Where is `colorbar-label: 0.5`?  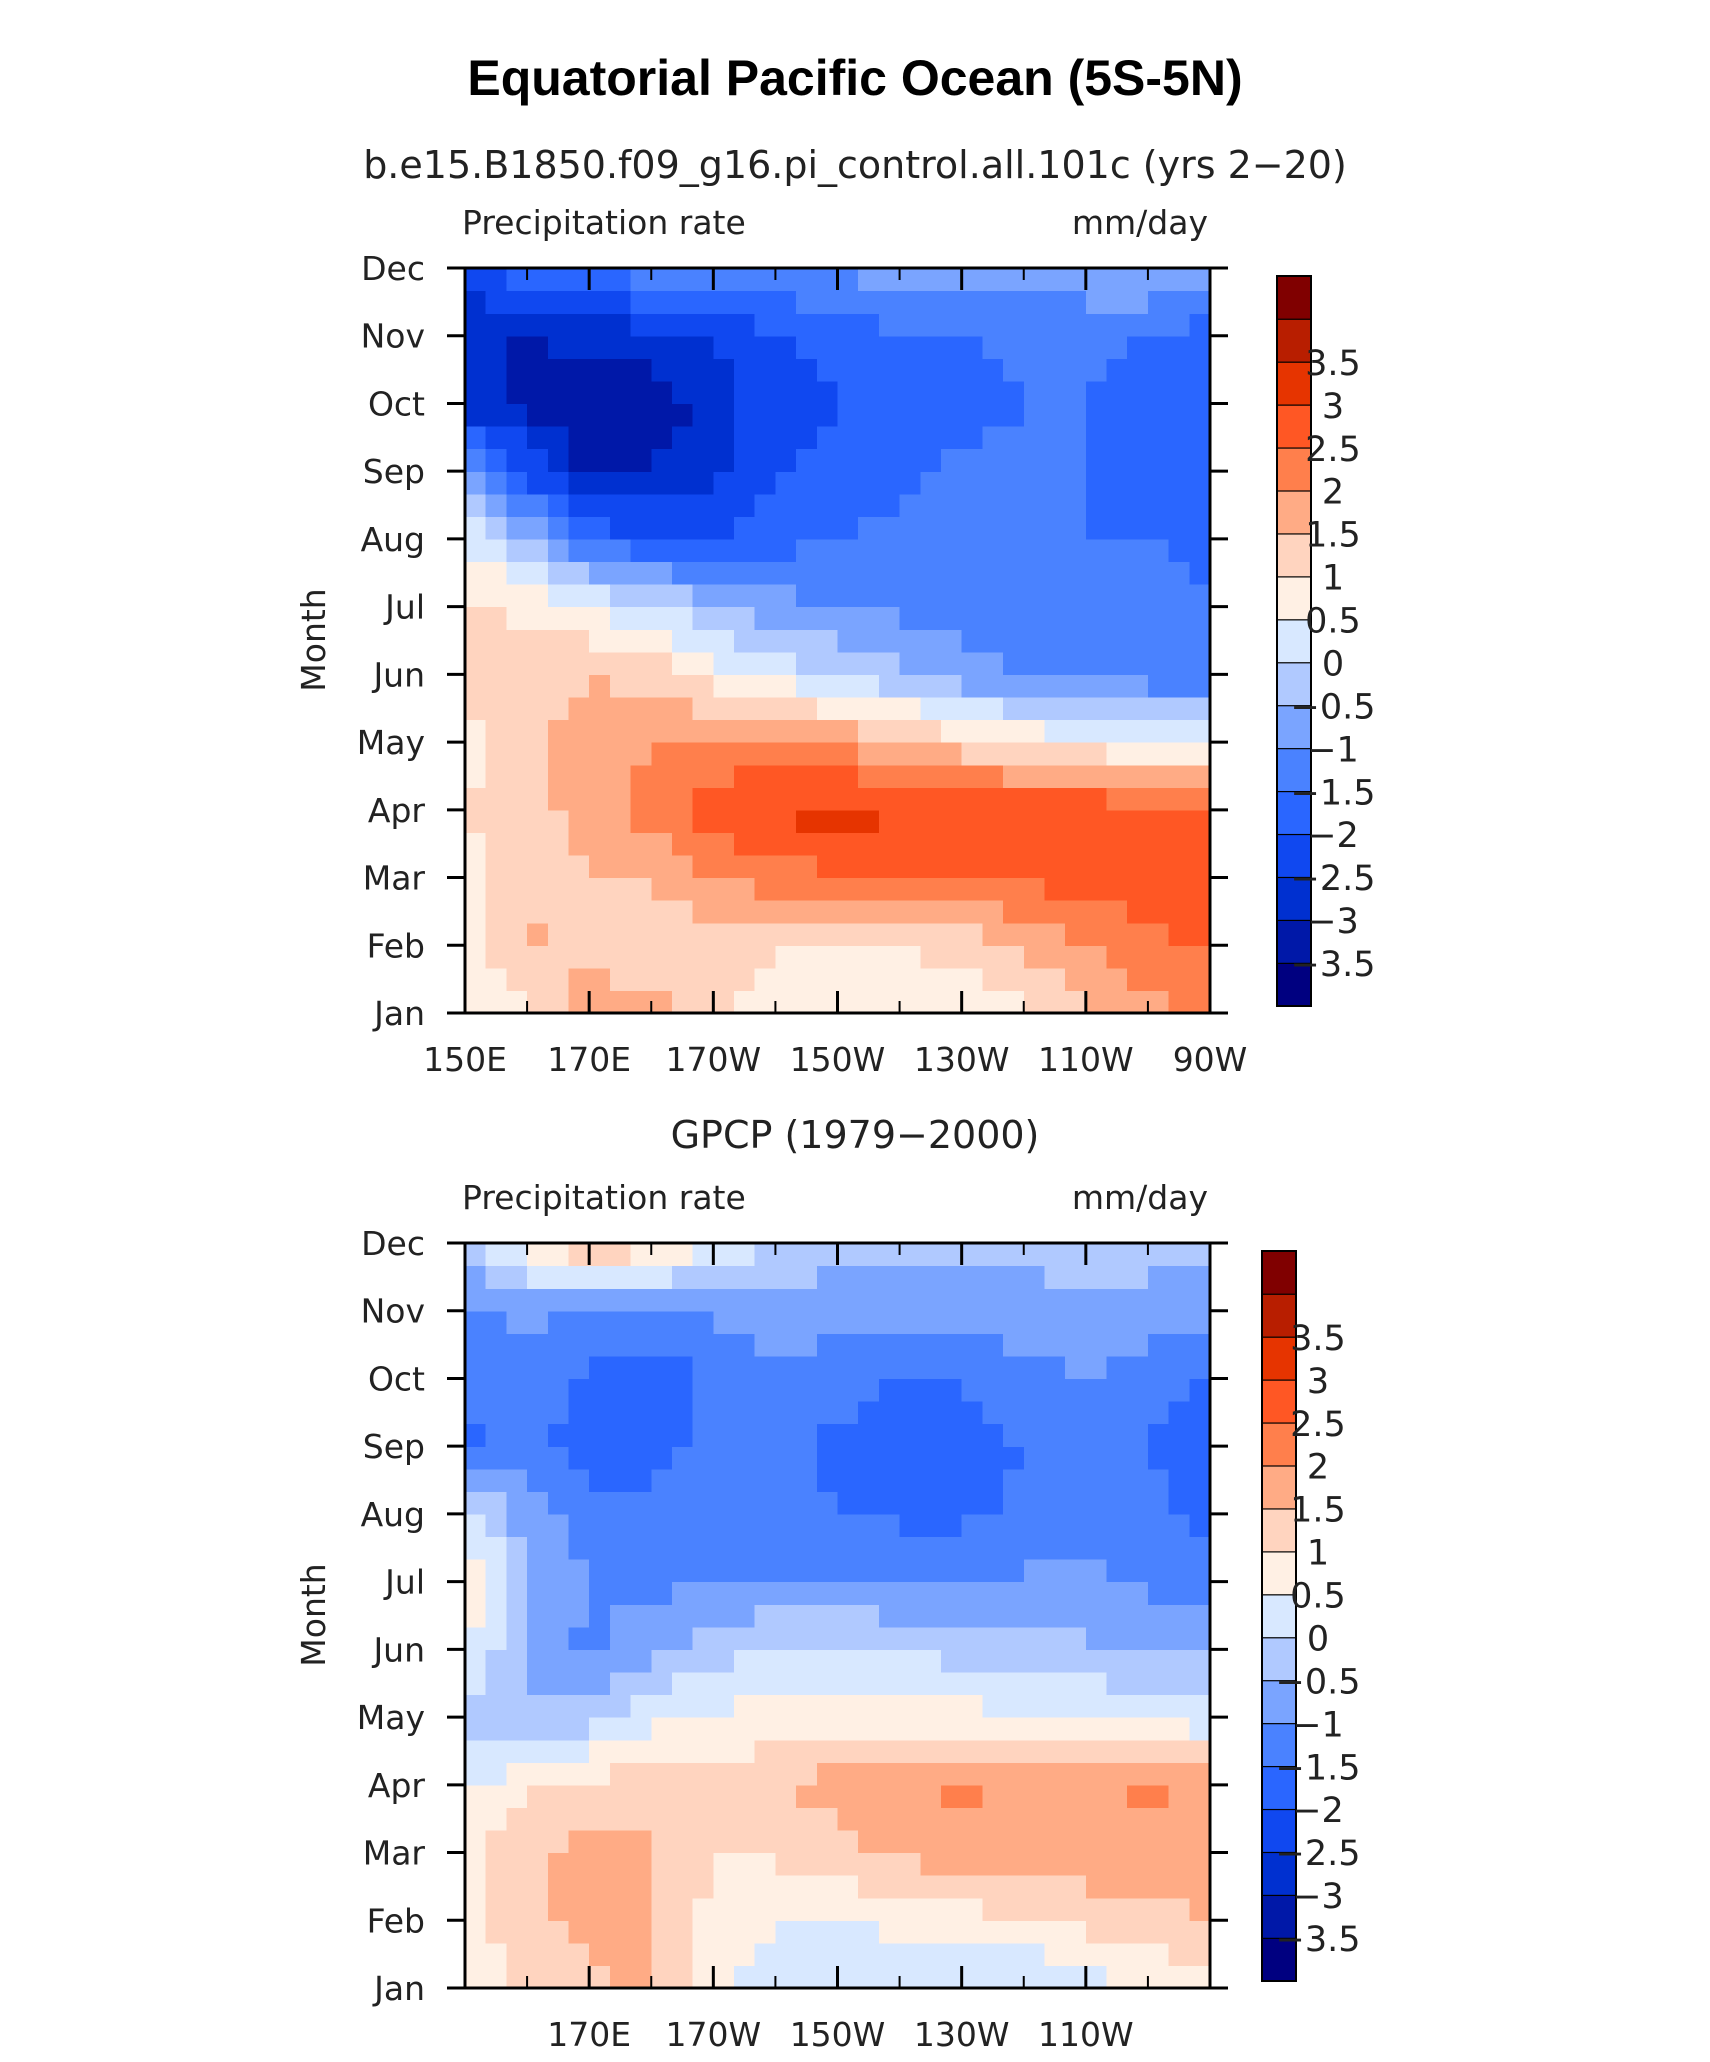 colorbar-label: 0.5 is located at coordinates (1333, 622).